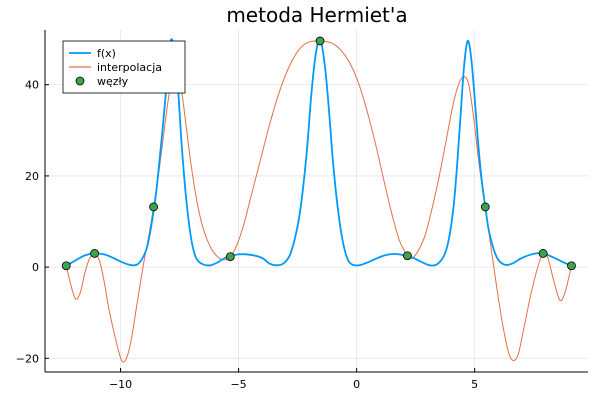 This screenshot has width=600, height=404. What do you see at coordinates (80, 81) in the screenshot?
I see `legend-swatch` at bounding box center [80, 81].